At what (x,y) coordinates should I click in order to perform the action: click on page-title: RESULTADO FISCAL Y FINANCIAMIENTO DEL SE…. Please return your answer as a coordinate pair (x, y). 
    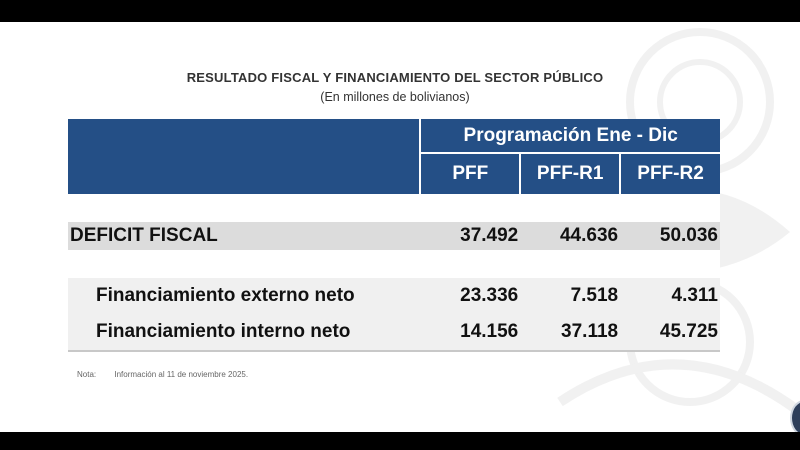
    Looking at the image, I should click on (395, 77).